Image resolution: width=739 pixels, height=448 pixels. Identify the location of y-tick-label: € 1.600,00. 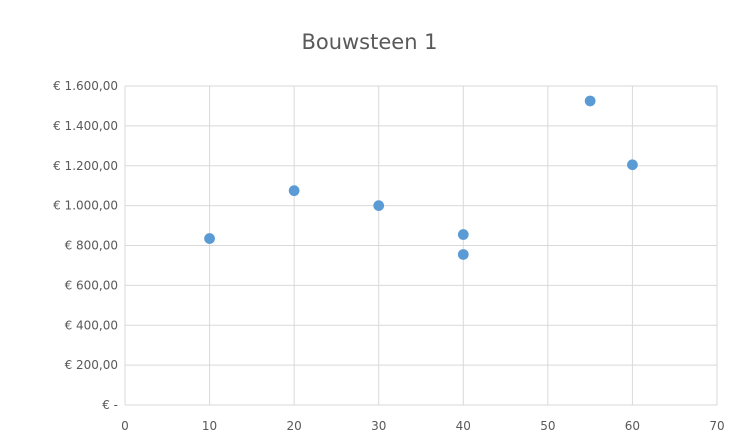
(85, 86).